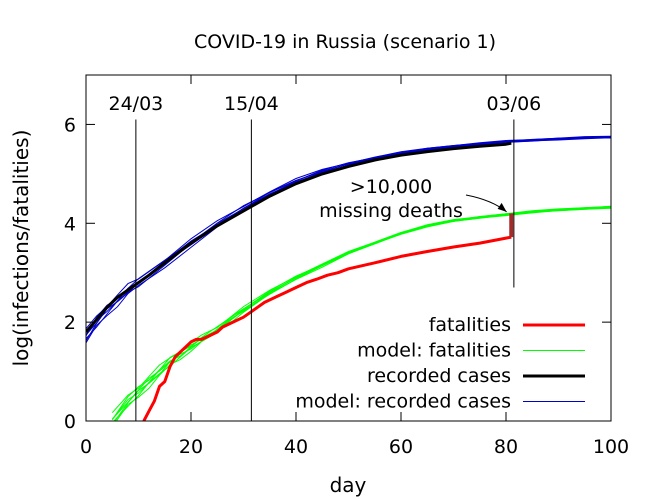 This screenshot has width=650, height=500. What do you see at coordinates (70, 323) in the screenshot?
I see `y-tick-label: 2` at bounding box center [70, 323].